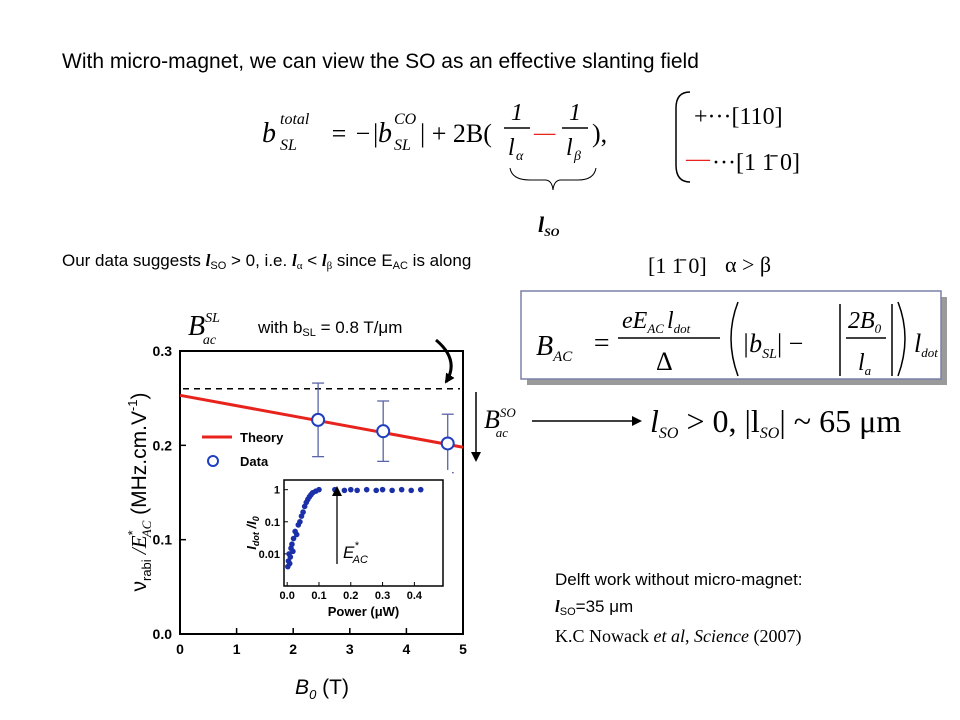 The height and width of the screenshot is (720, 960). I want to click on inset-background, so click(352, 545).